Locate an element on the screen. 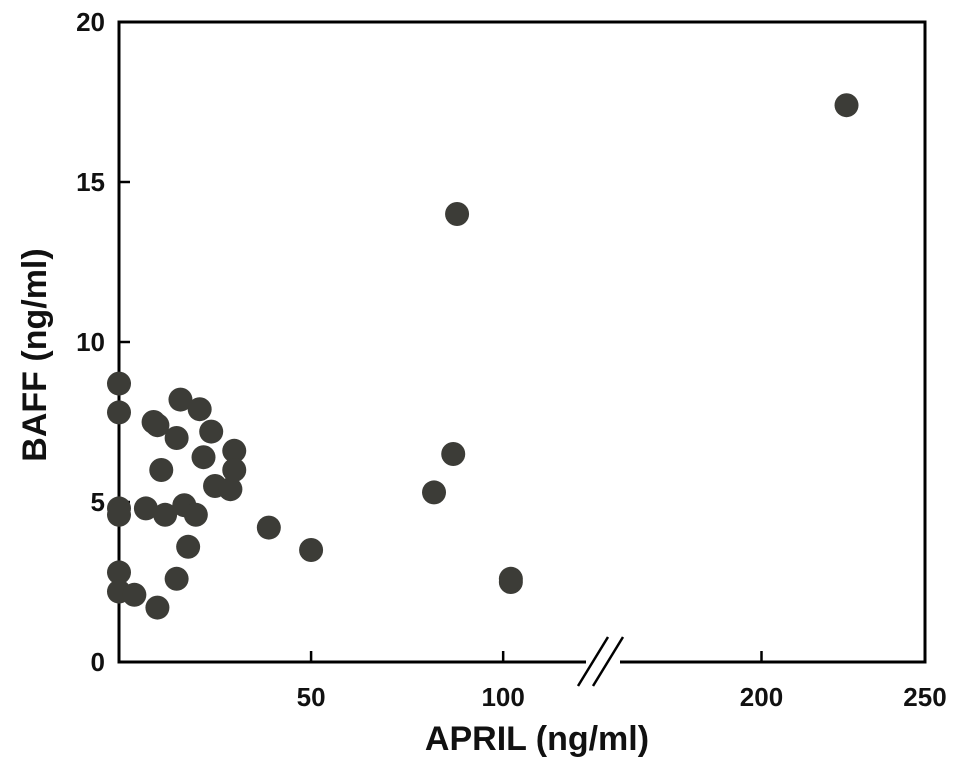 Image resolution: width=957 pixels, height=763 pixels. y-tick-label: 15 is located at coordinates (90, 182).